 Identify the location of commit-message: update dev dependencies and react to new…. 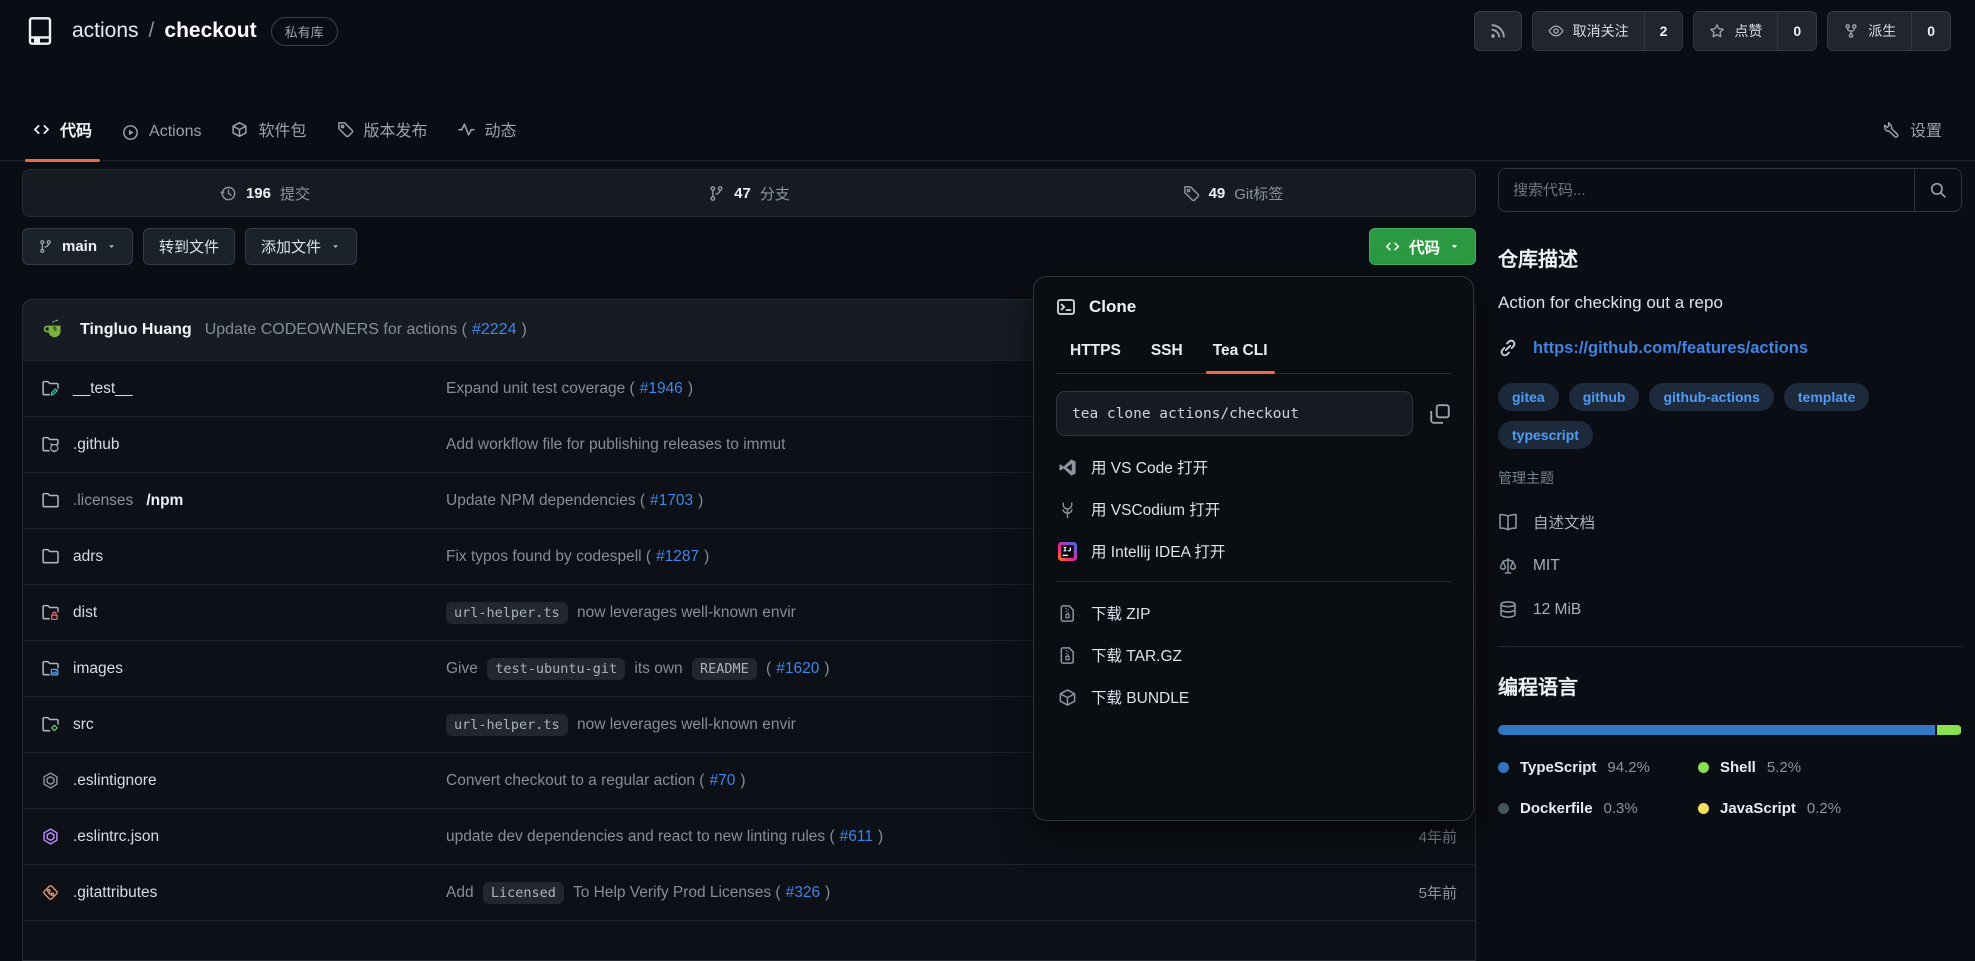
(896, 837).